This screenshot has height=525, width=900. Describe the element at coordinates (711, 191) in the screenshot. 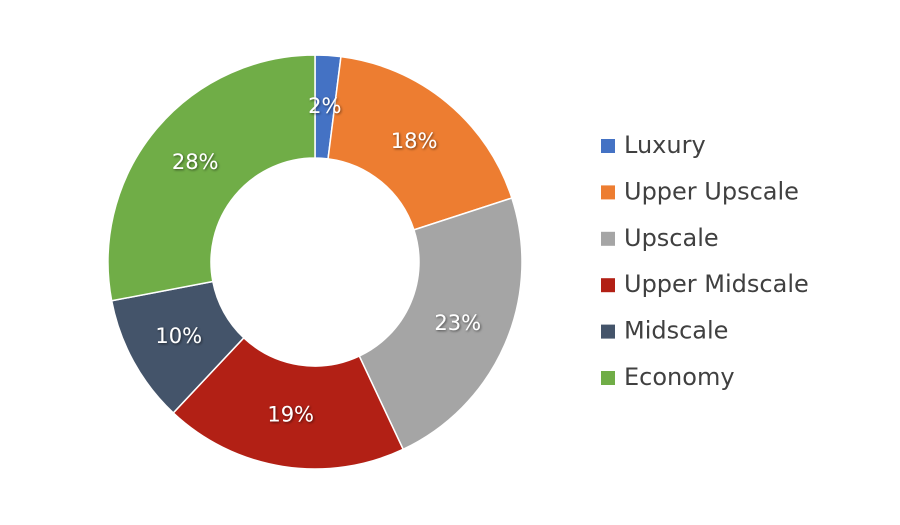

I see `legend-label: Upper Upscale` at that location.